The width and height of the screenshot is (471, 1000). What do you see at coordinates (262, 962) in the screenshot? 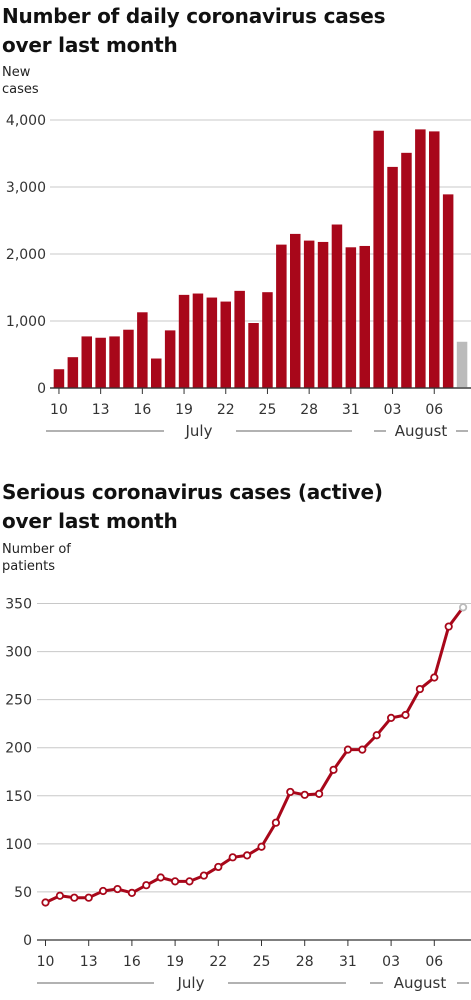
I see `serious-cases-x-tick-label: 25` at bounding box center [262, 962].